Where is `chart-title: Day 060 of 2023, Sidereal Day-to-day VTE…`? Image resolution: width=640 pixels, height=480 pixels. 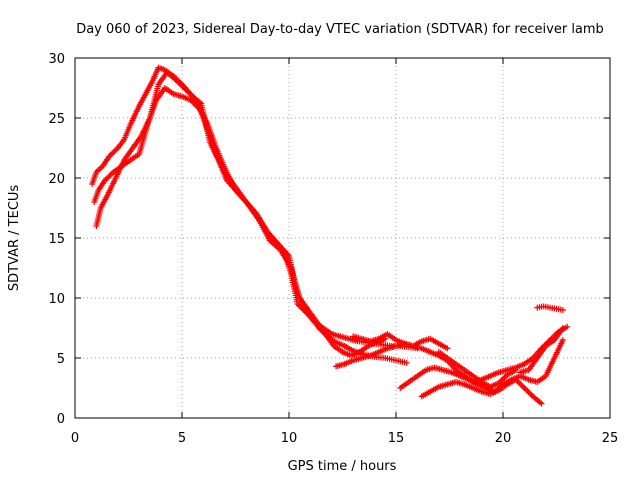
chart-title: Day 060 of 2023, Sidereal Day-to-day VTE… is located at coordinates (340, 29).